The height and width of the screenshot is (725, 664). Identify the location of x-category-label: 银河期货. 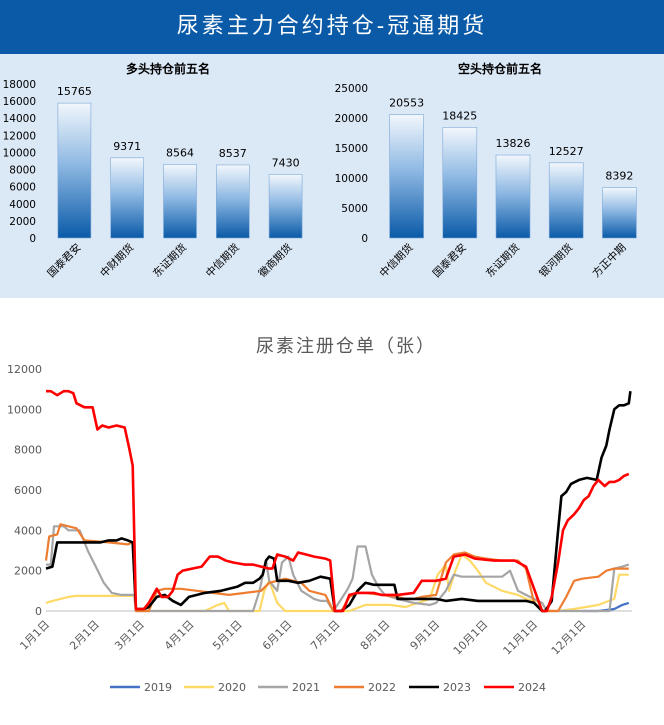
(555, 260).